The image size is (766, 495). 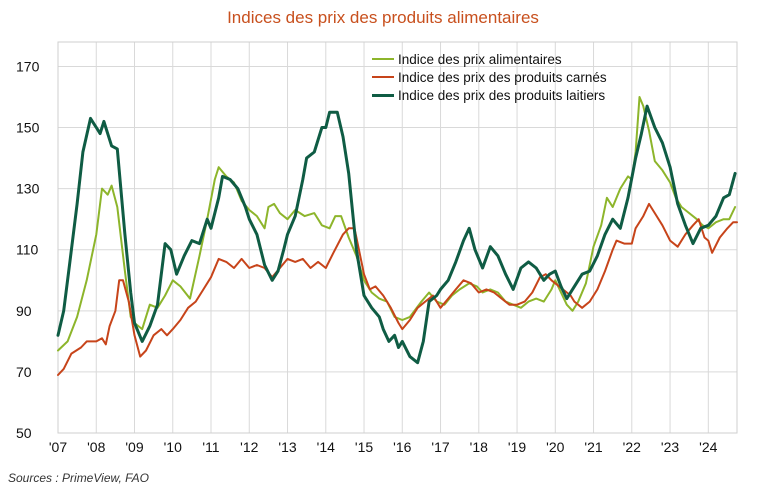 I want to click on x-tick-label: '14, so click(x=326, y=447).